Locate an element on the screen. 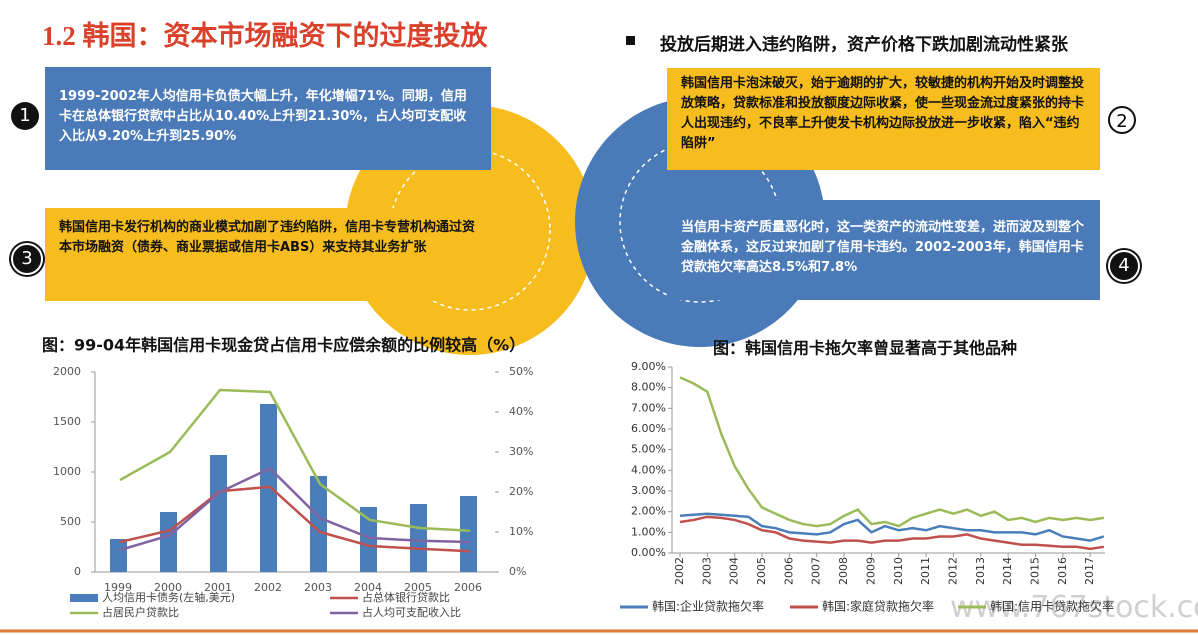  step-number: 3 is located at coordinates (27, 259).